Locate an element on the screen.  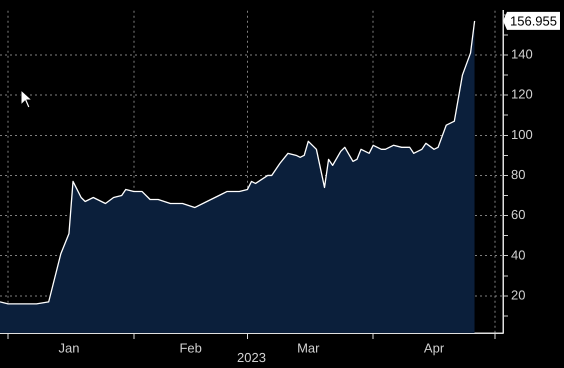
y-tick-label: 60 is located at coordinates (518, 214).